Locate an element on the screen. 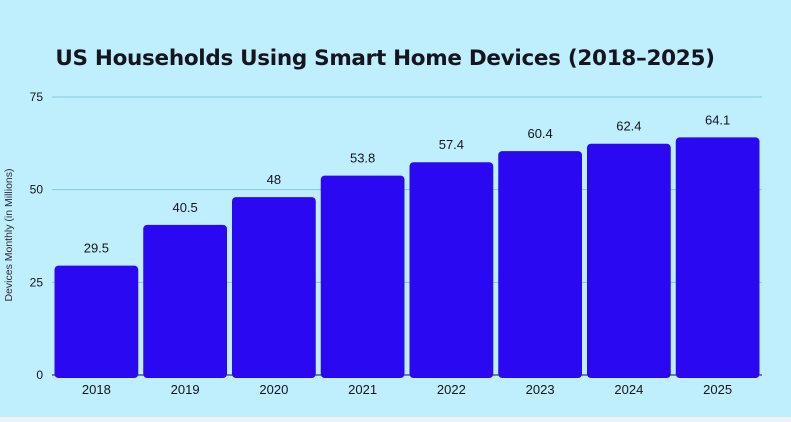 The width and height of the screenshot is (791, 422). bar-2018 is located at coordinates (96, 321).